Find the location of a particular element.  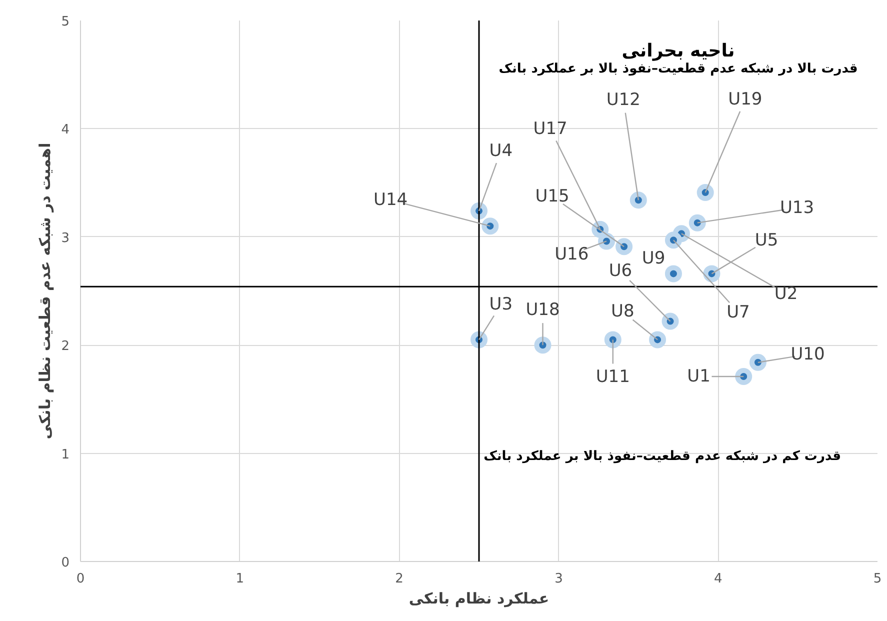

annotation: U15 is located at coordinates (552, 196).